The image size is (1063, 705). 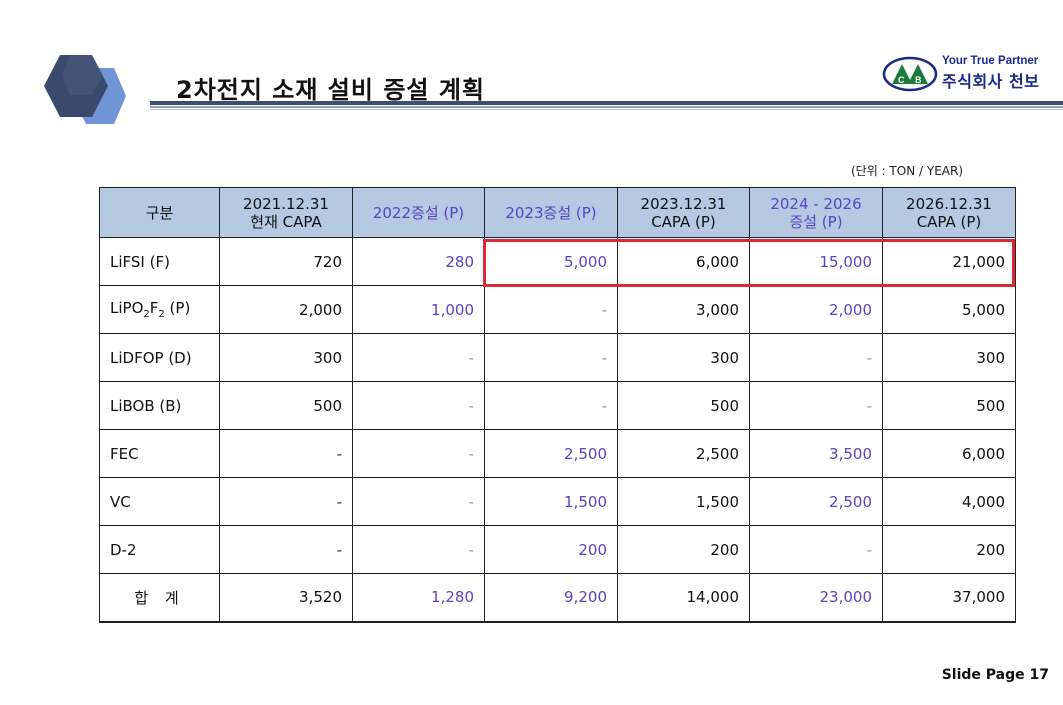 What do you see at coordinates (331, 90) in the screenshot?
I see `page-title: 2차전지 소재 설비 증설 계획` at bounding box center [331, 90].